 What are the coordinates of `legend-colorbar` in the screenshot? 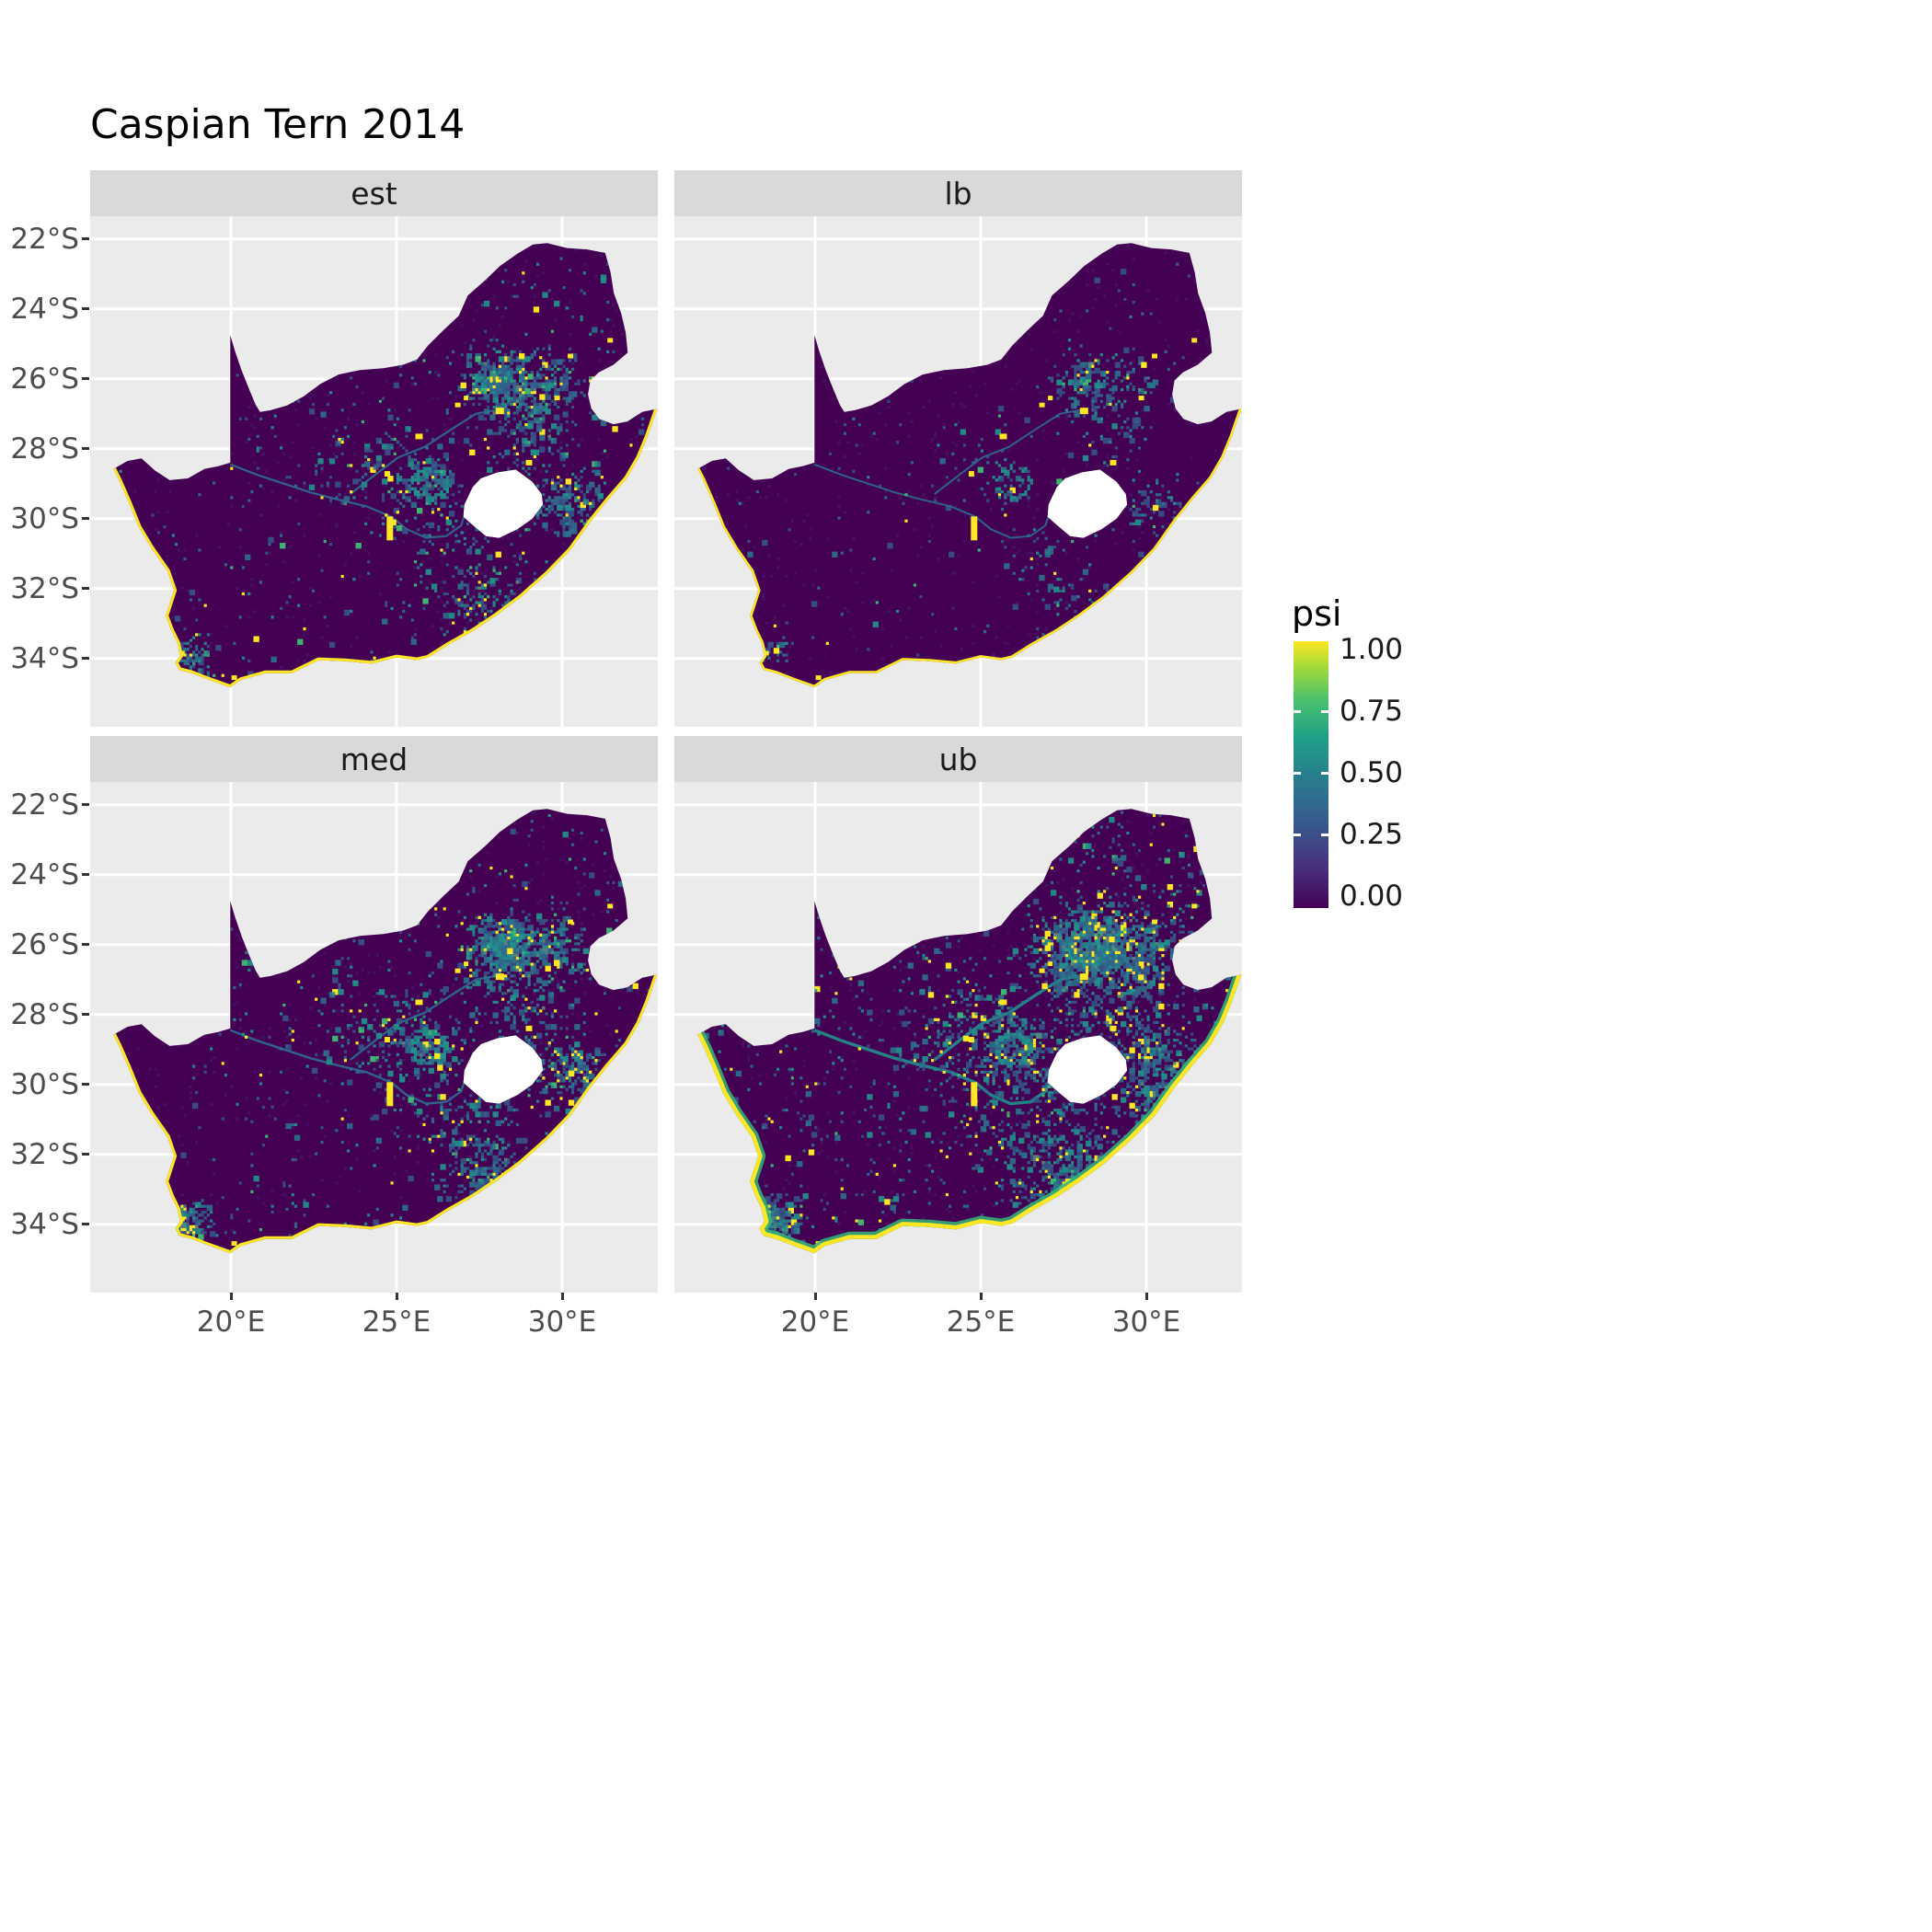 It's located at (1311, 774).